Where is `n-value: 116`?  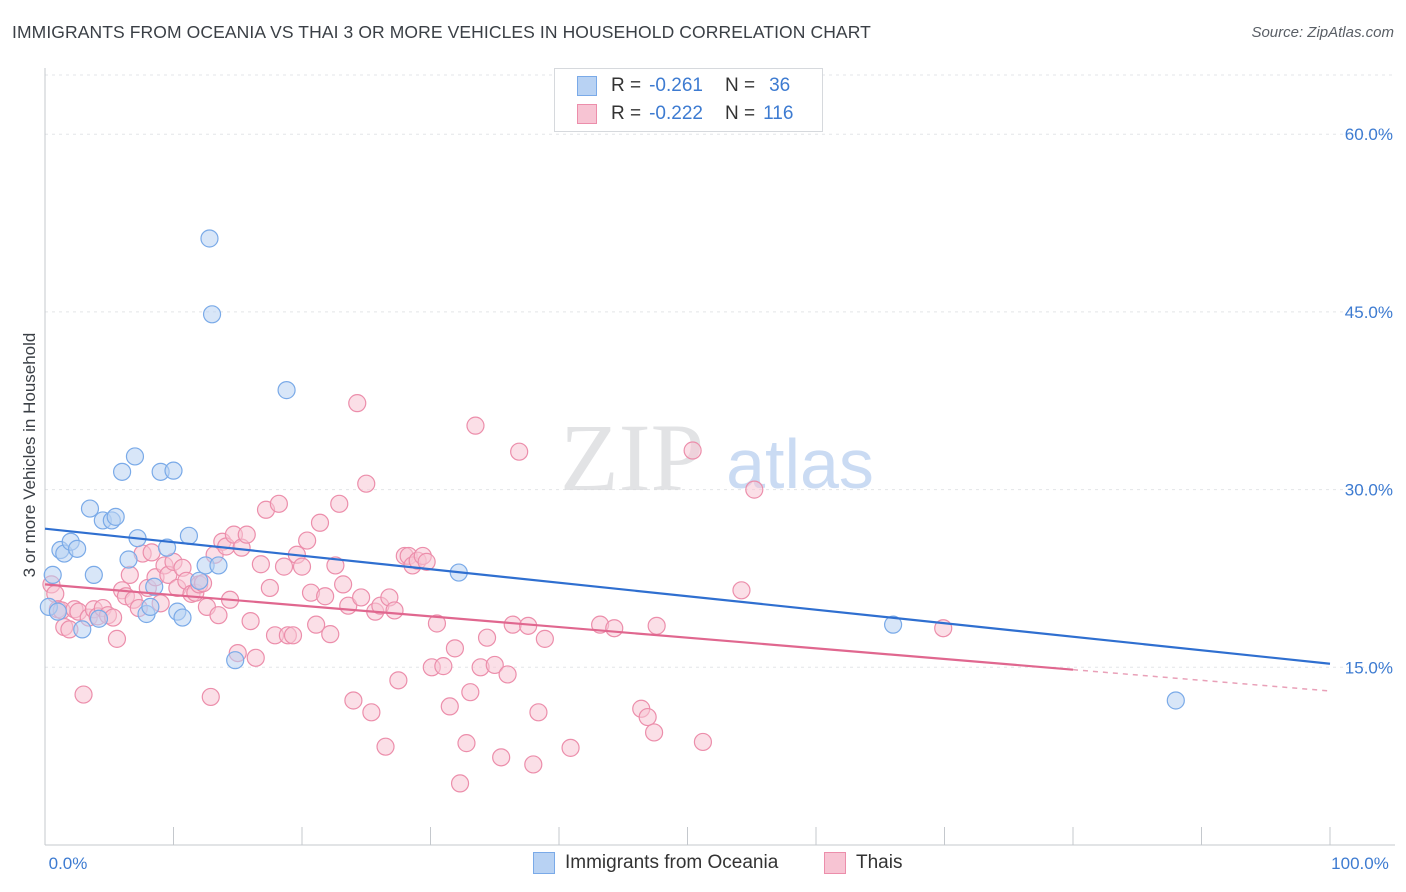 n-value: 116 is located at coordinates (778, 113).